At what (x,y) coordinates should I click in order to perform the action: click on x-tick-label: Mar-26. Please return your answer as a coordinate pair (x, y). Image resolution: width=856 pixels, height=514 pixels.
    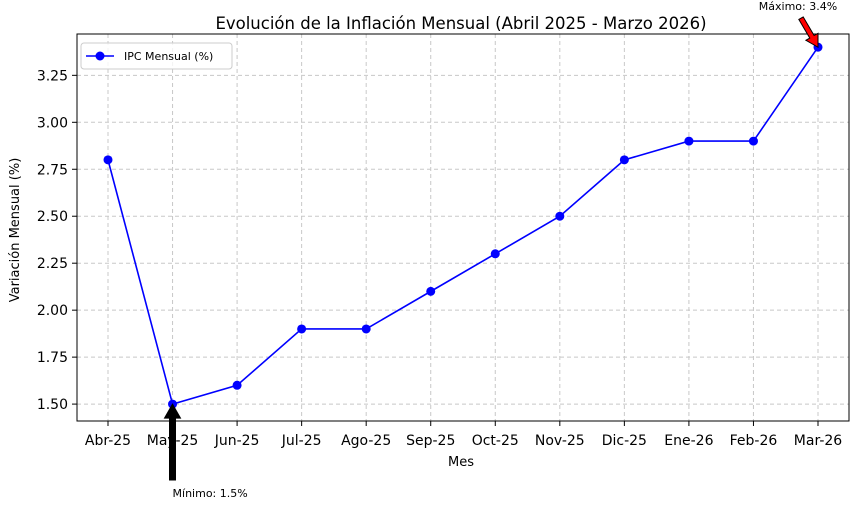
    Looking at the image, I should click on (818, 441).